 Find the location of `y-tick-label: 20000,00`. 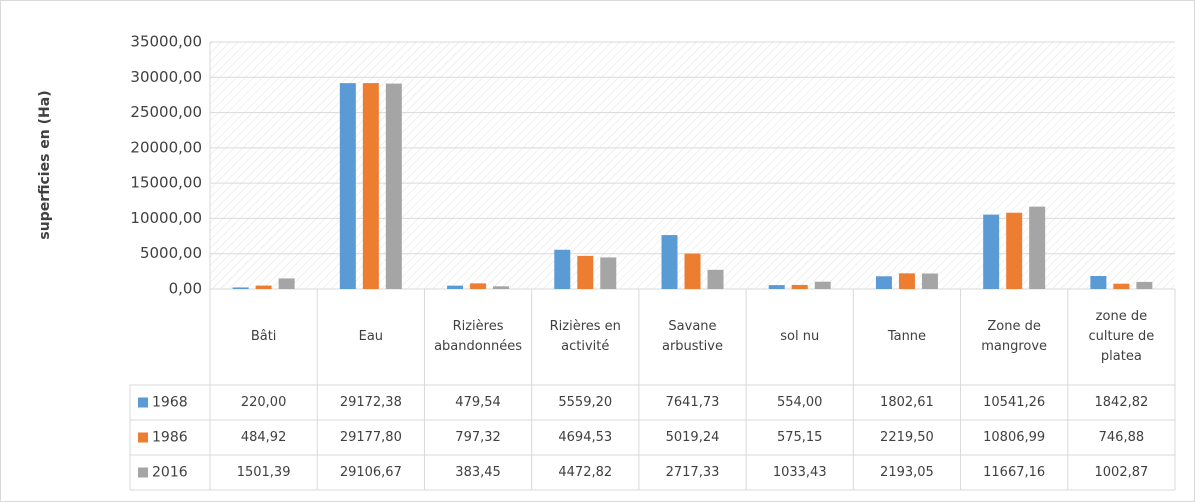

y-tick-label: 20000,00 is located at coordinates (166, 147).